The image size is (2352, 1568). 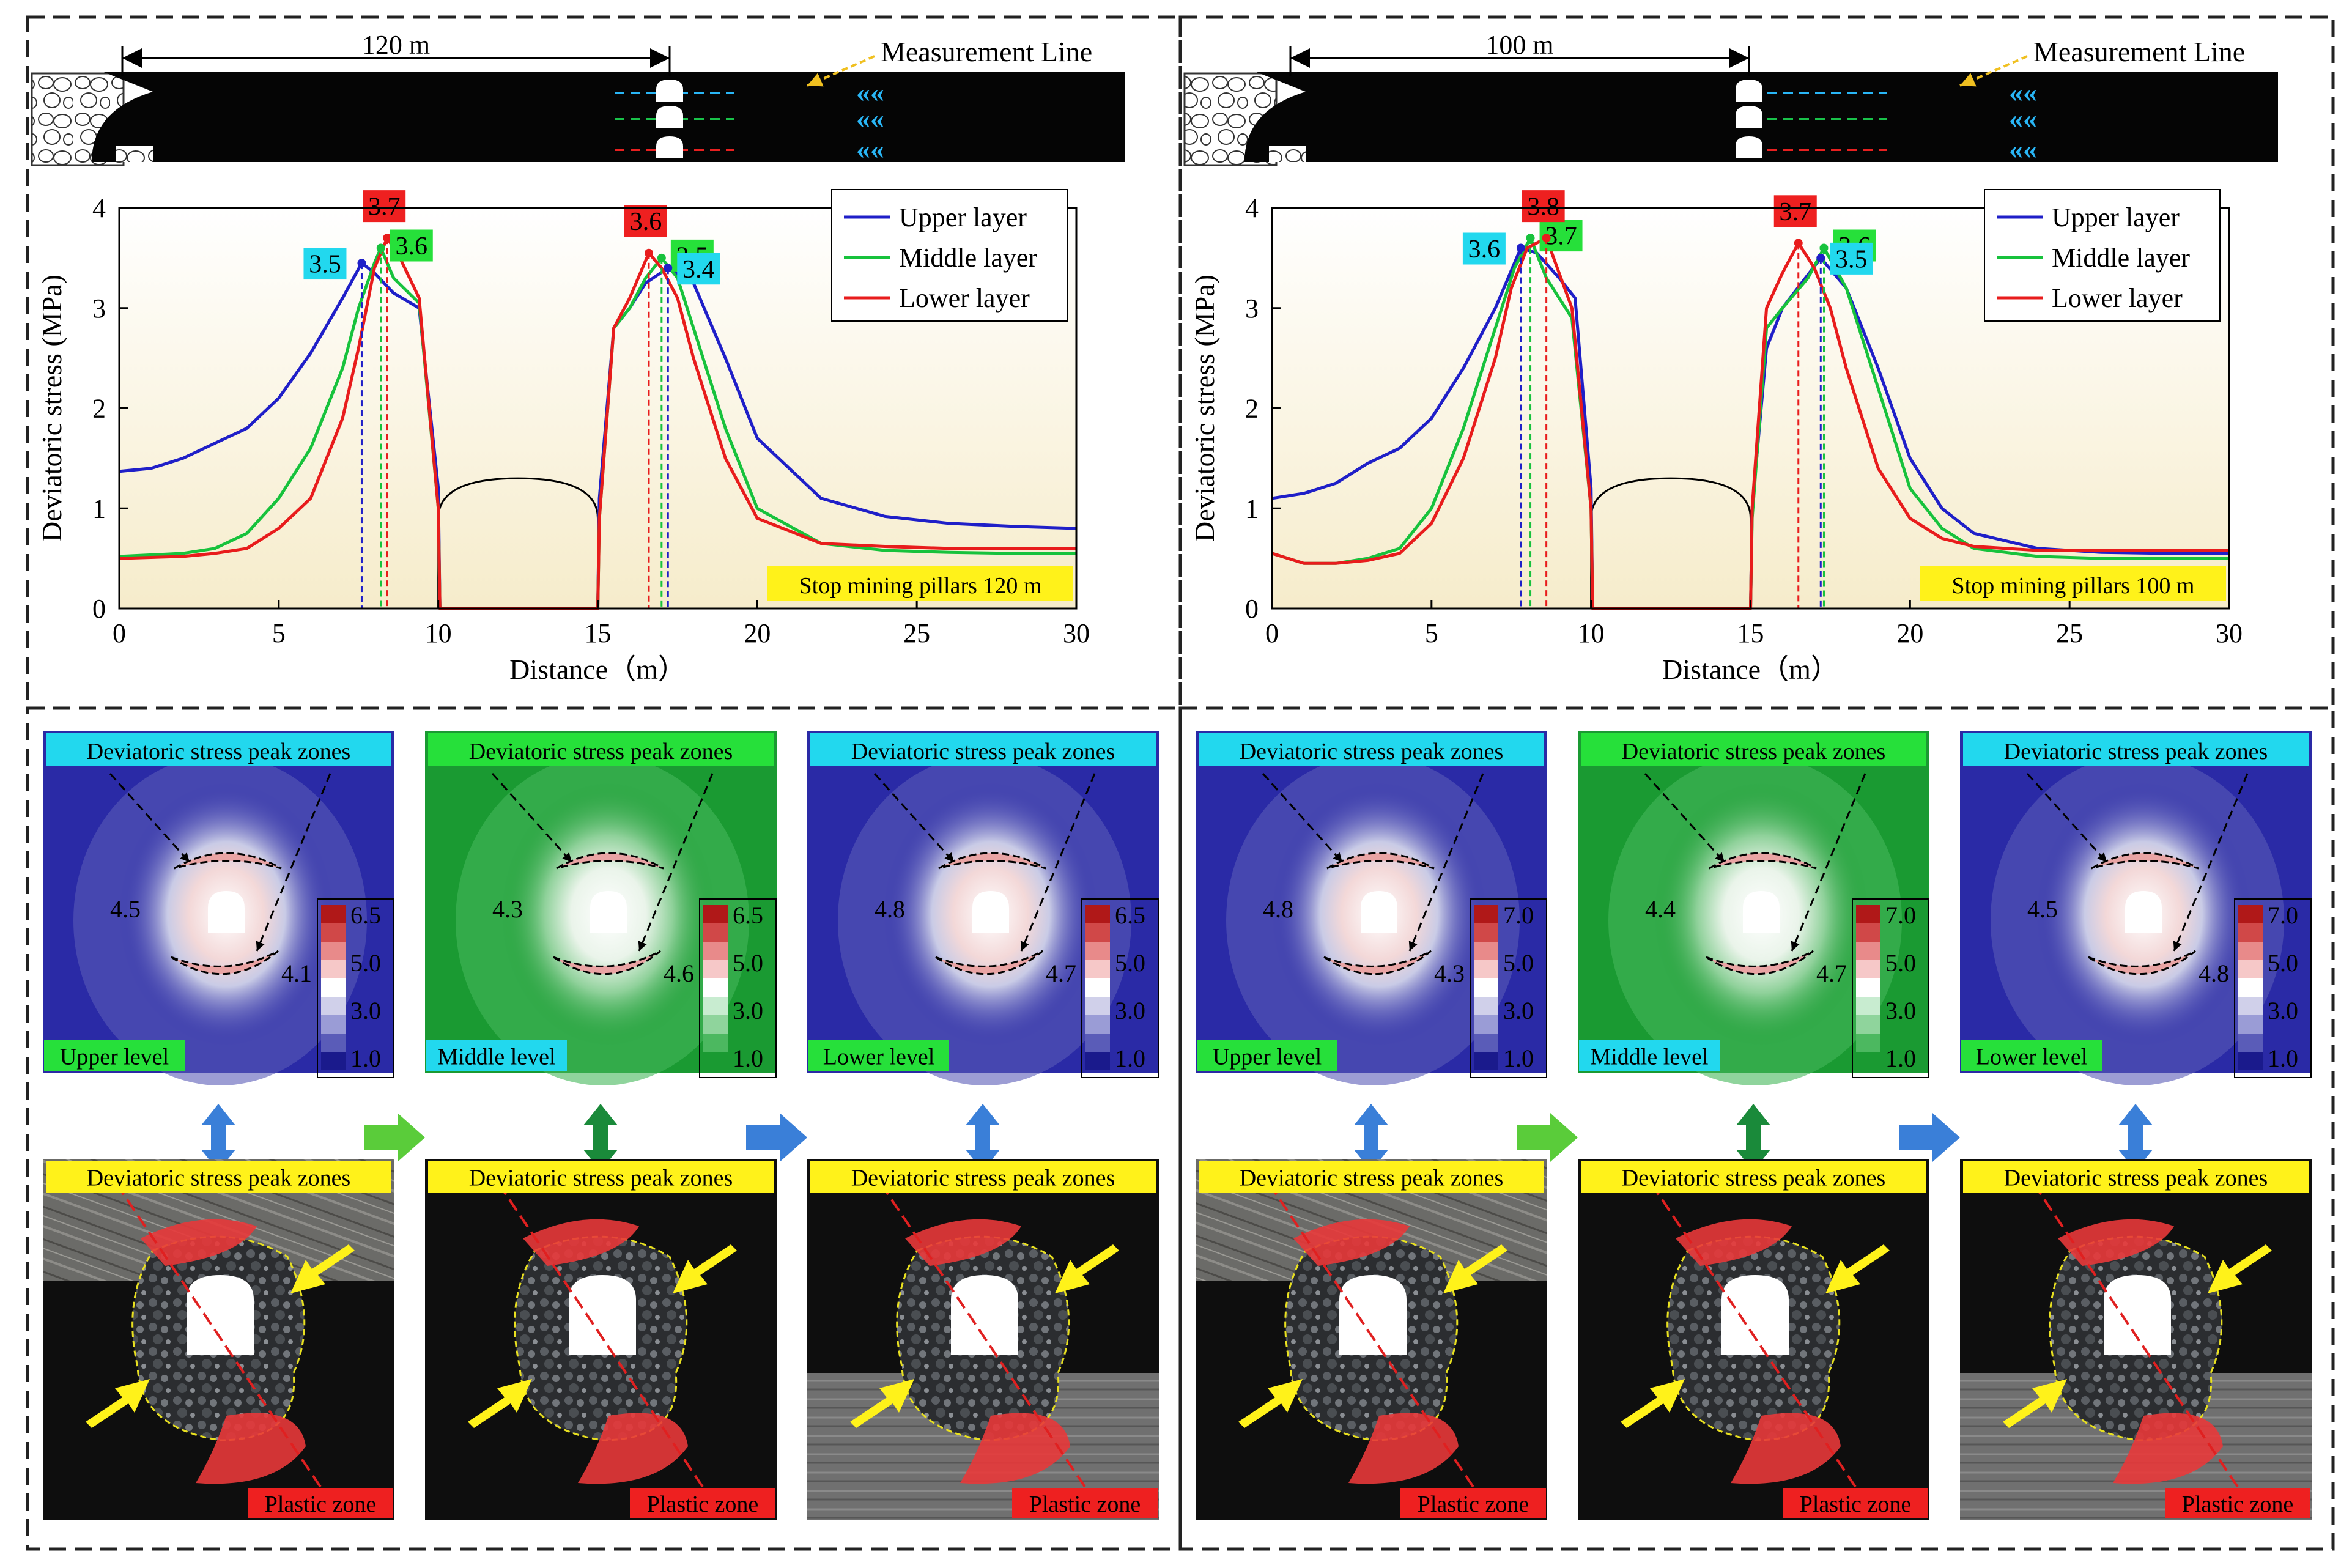 What do you see at coordinates (1287, 154) in the screenshot?
I see `corner-rubble` at bounding box center [1287, 154].